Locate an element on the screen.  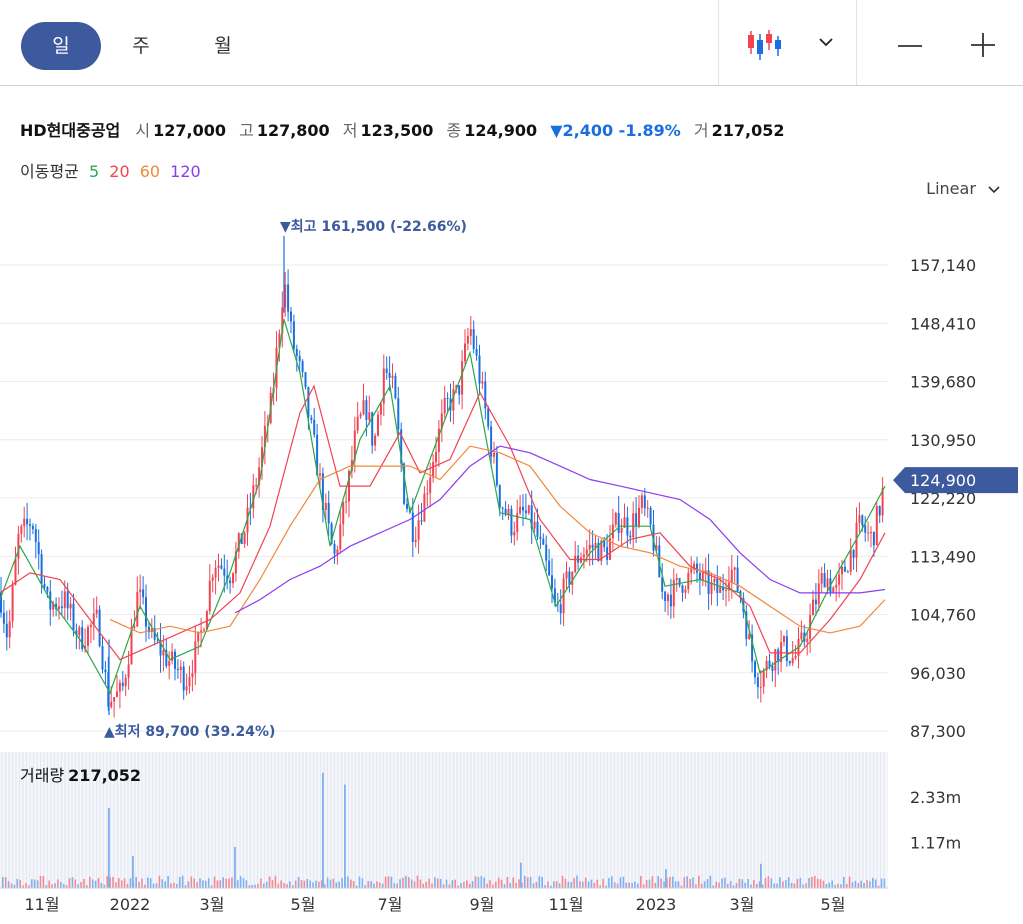
current-price-label: 124,900 is located at coordinates (943, 480).